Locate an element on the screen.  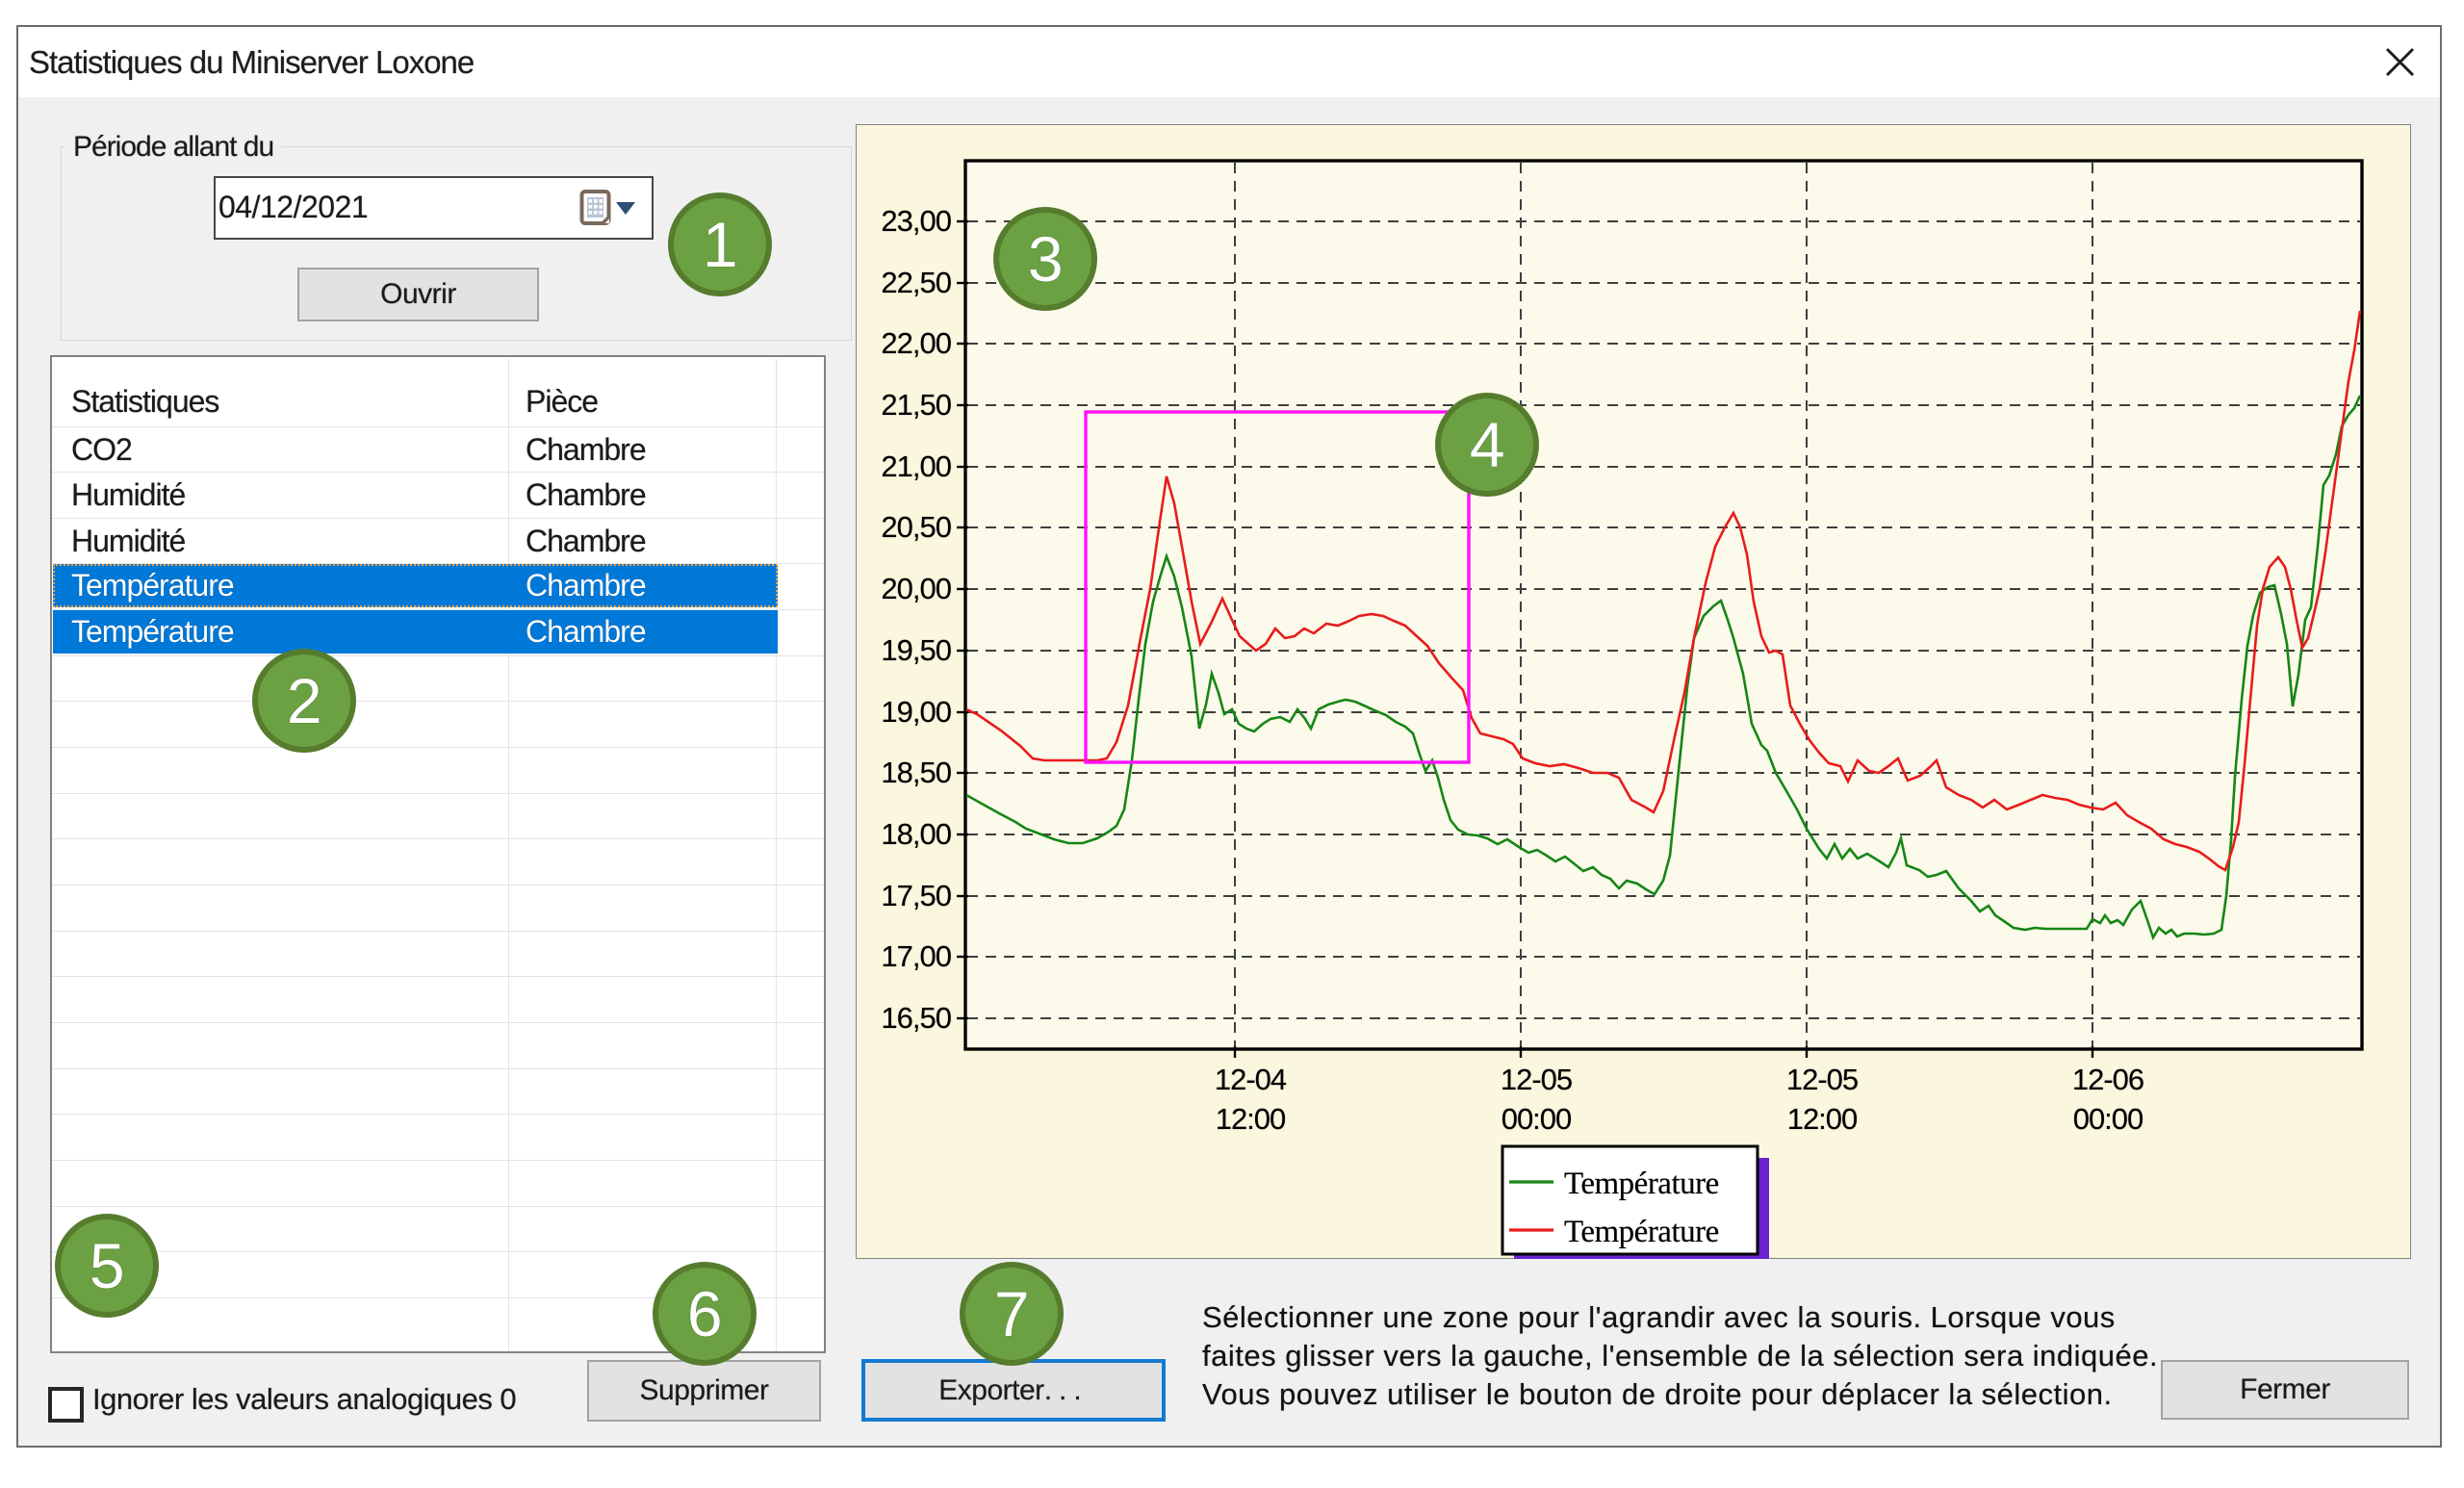
svg-text: 21,00 is located at coordinates (916, 466).